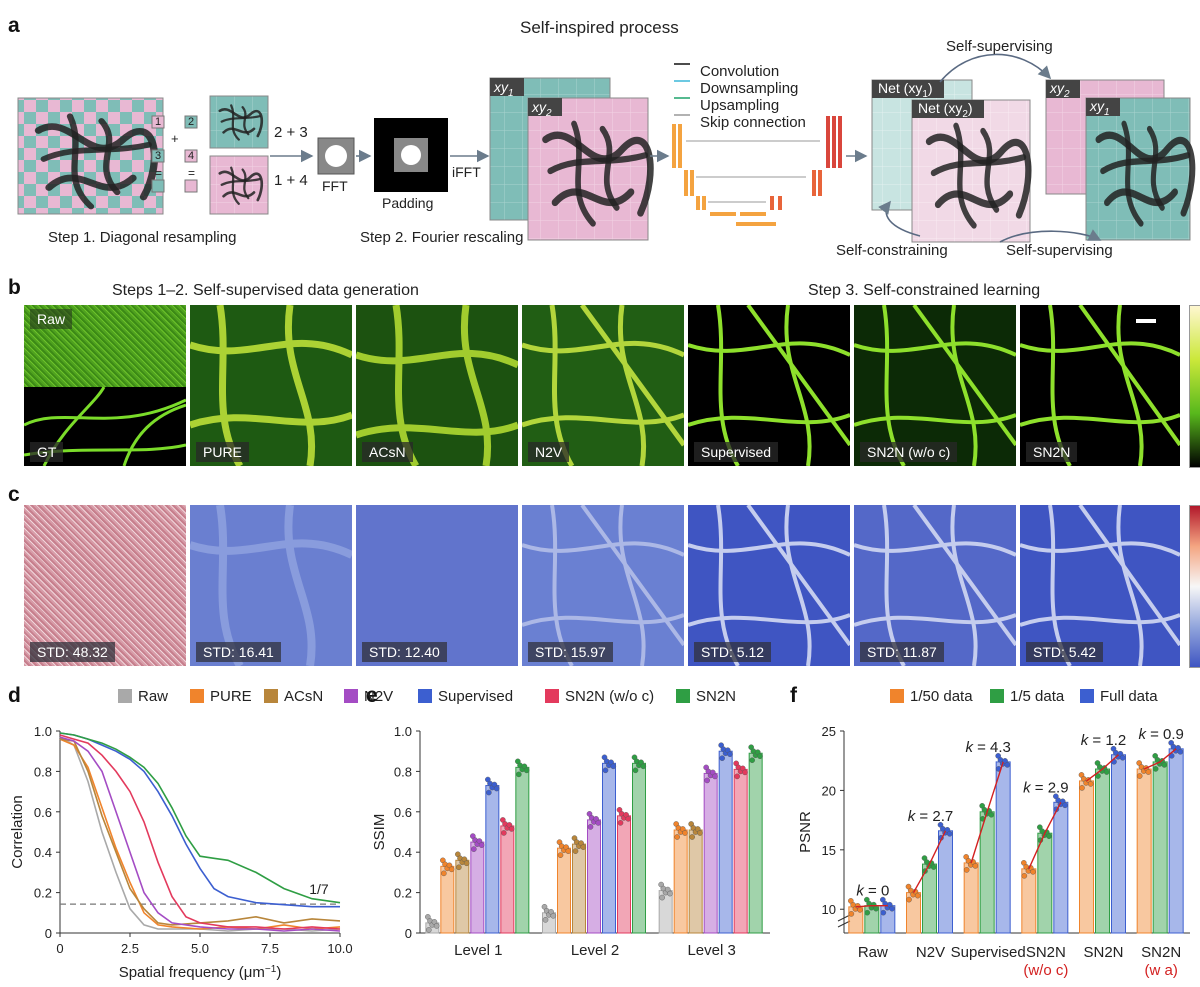 This screenshot has width=1200, height=987. I want to click on unet-legend-downsampling: Downsampling, so click(749, 88).